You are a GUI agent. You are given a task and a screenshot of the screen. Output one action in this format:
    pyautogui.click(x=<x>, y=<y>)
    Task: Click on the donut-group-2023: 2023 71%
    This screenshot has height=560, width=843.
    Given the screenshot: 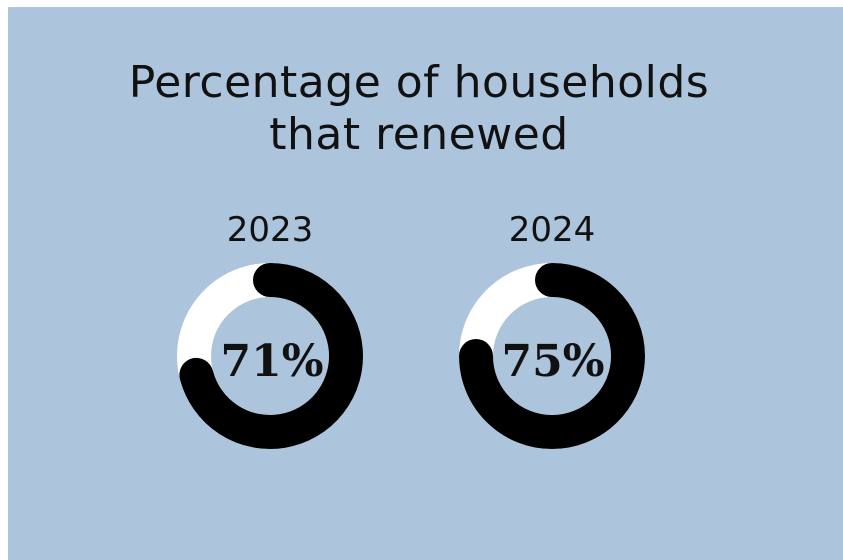 What is the action you would take?
    pyautogui.click(x=270, y=329)
    